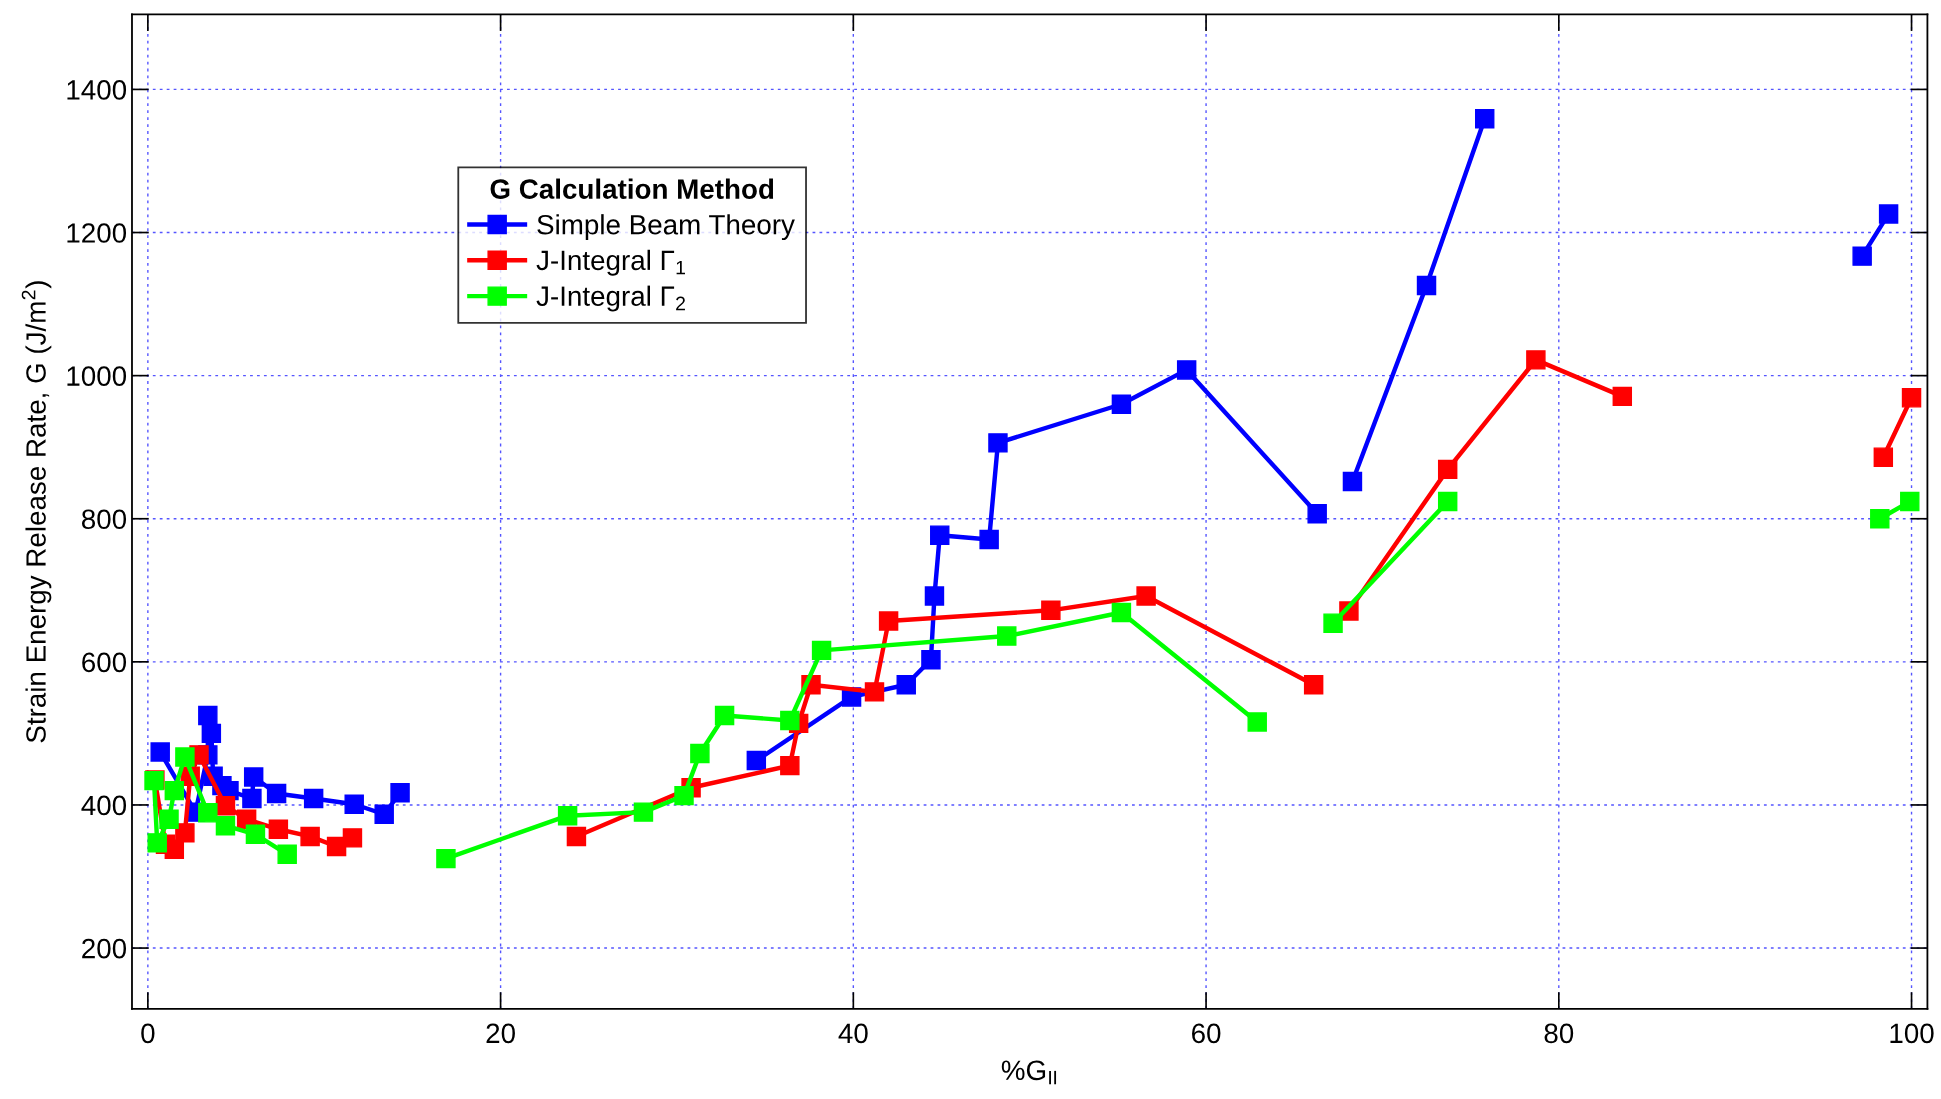 The height and width of the screenshot is (1099, 1941). I want to click on y-tick-label: 400, so click(104, 805).